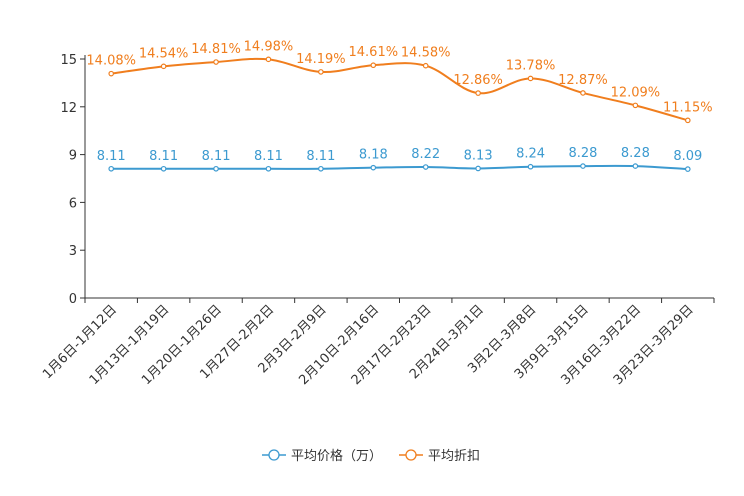 The image size is (744, 496). Describe the element at coordinates (454, 456) in the screenshot. I see `legend-label: 平均折扣` at that location.